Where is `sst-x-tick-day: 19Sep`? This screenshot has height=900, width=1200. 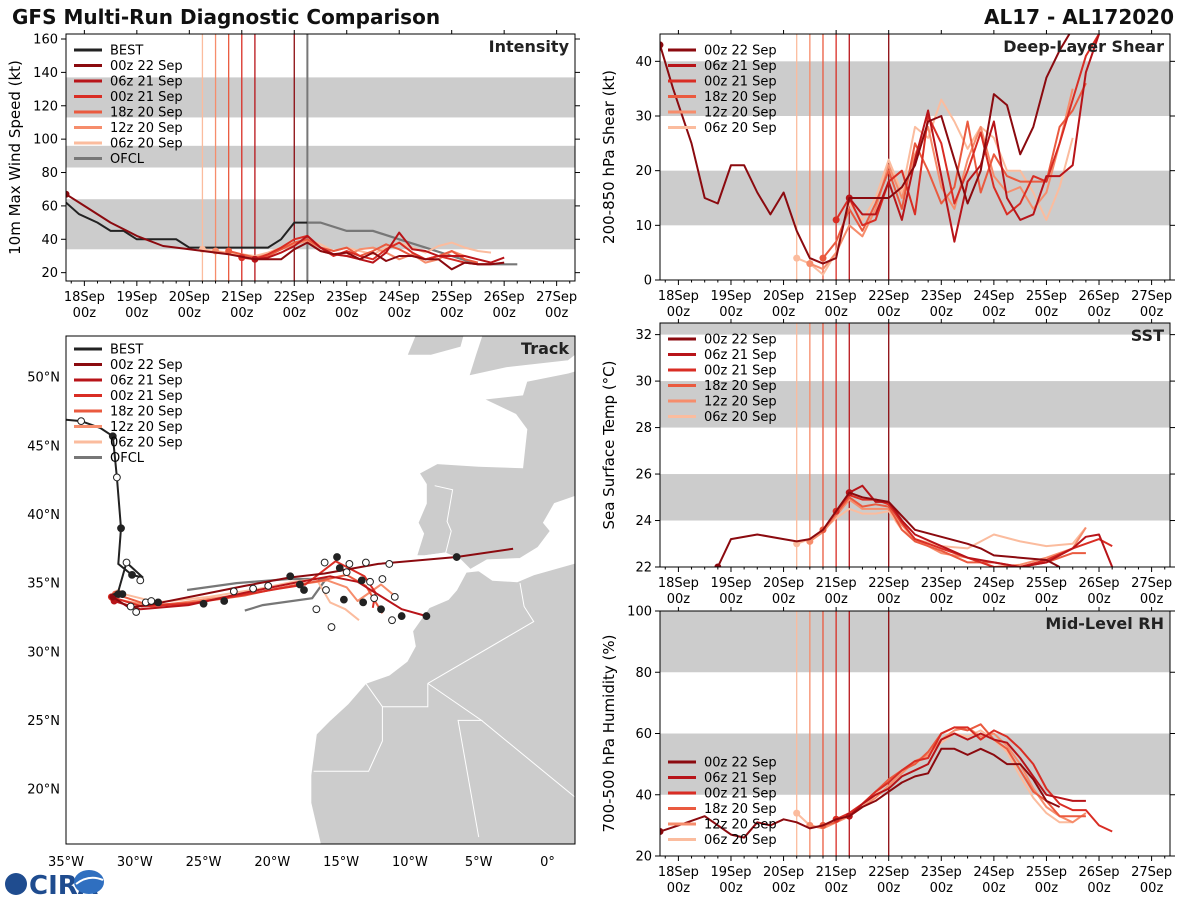
sst-x-tick-day: 19Sep is located at coordinates (730, 583).